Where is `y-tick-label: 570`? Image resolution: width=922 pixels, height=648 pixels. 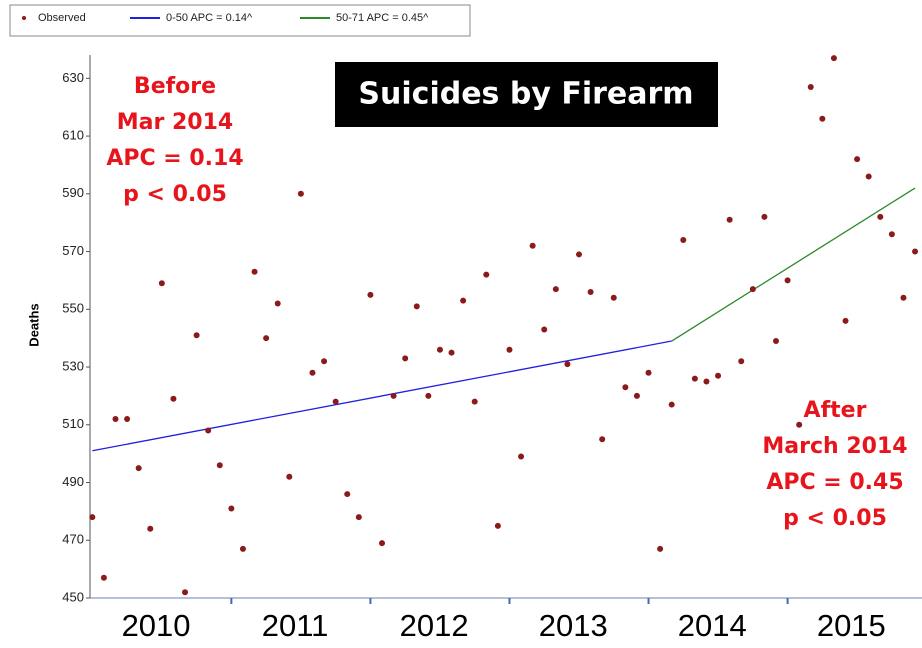 y-tick-label: 570 is located at coordinates (73, 250).